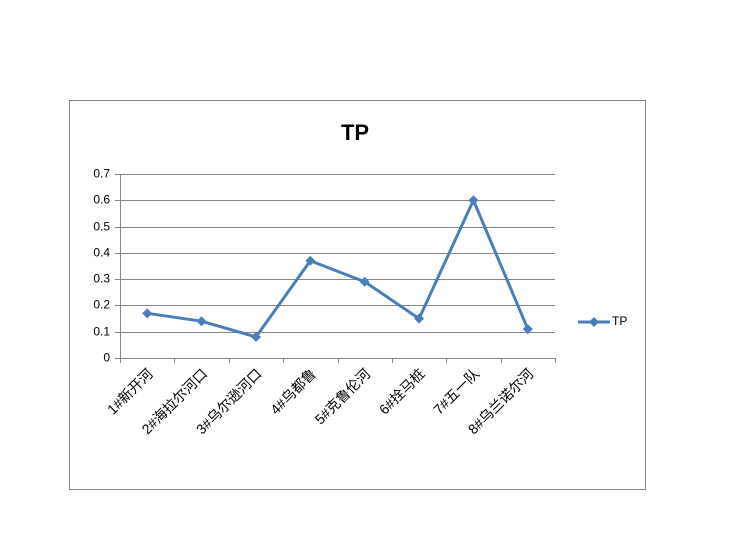 The image size is (750, 550). I want to click on y-tick-label: 0.3, so click(101, 279).